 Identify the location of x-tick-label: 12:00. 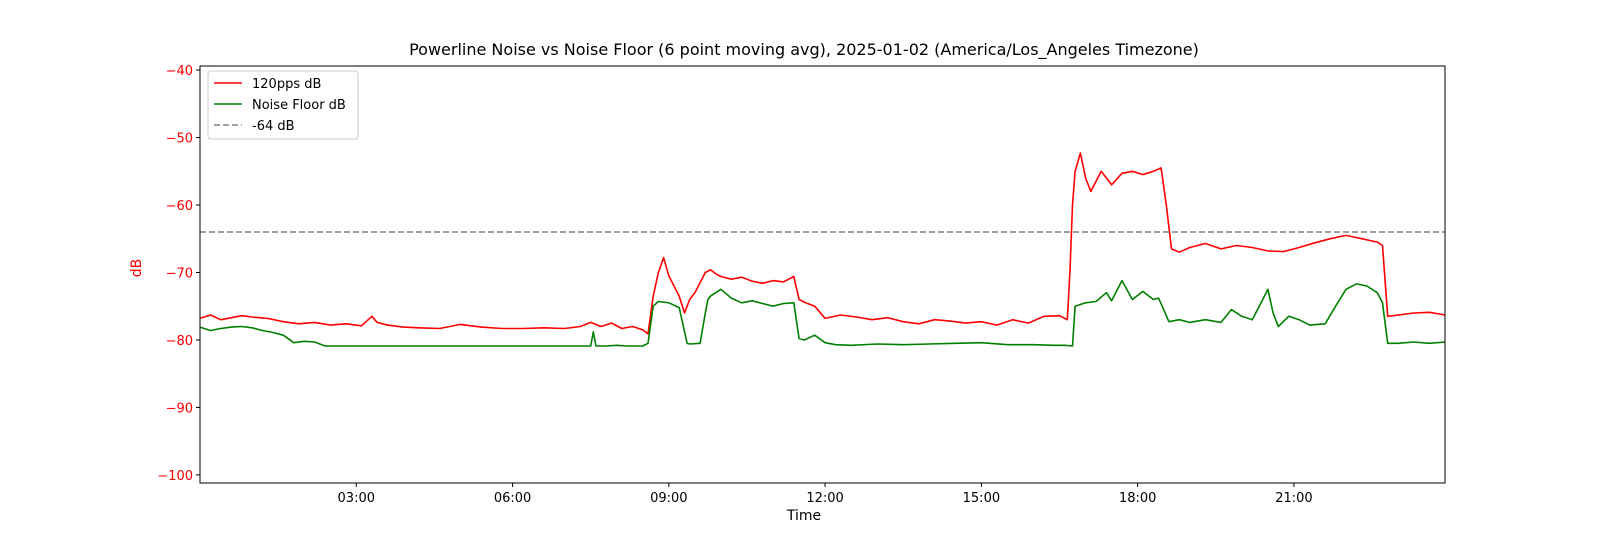
(824, 498).